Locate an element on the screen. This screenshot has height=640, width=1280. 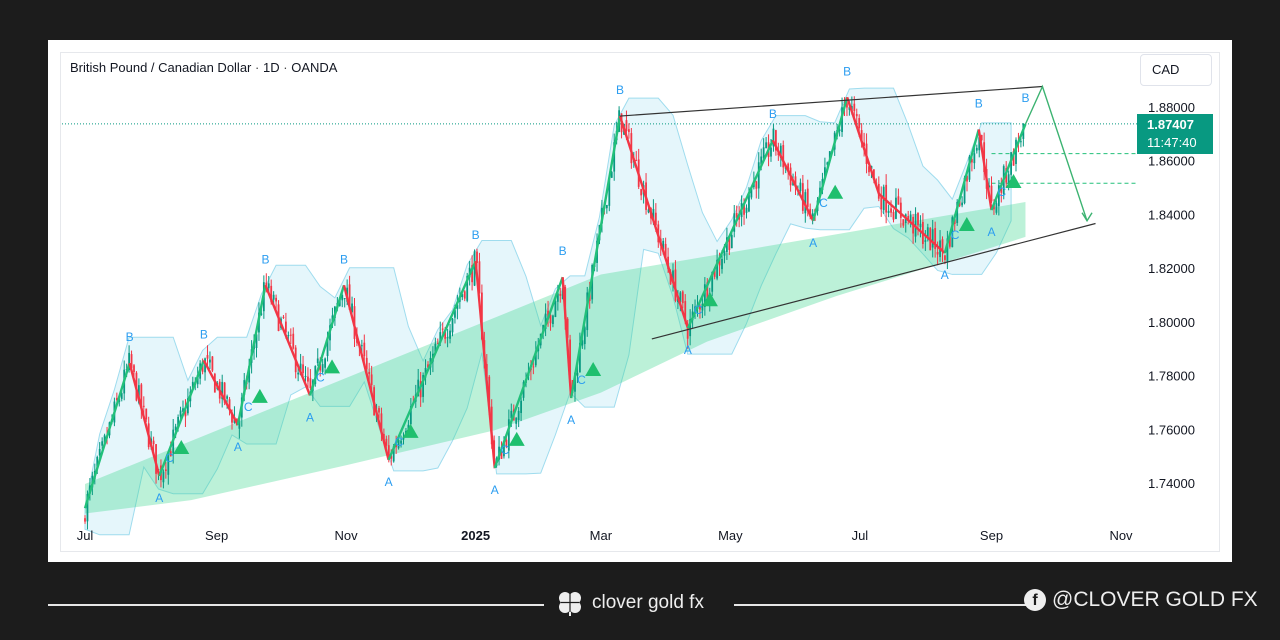
currency-button: CAD is located at coordinates (1176, 70).